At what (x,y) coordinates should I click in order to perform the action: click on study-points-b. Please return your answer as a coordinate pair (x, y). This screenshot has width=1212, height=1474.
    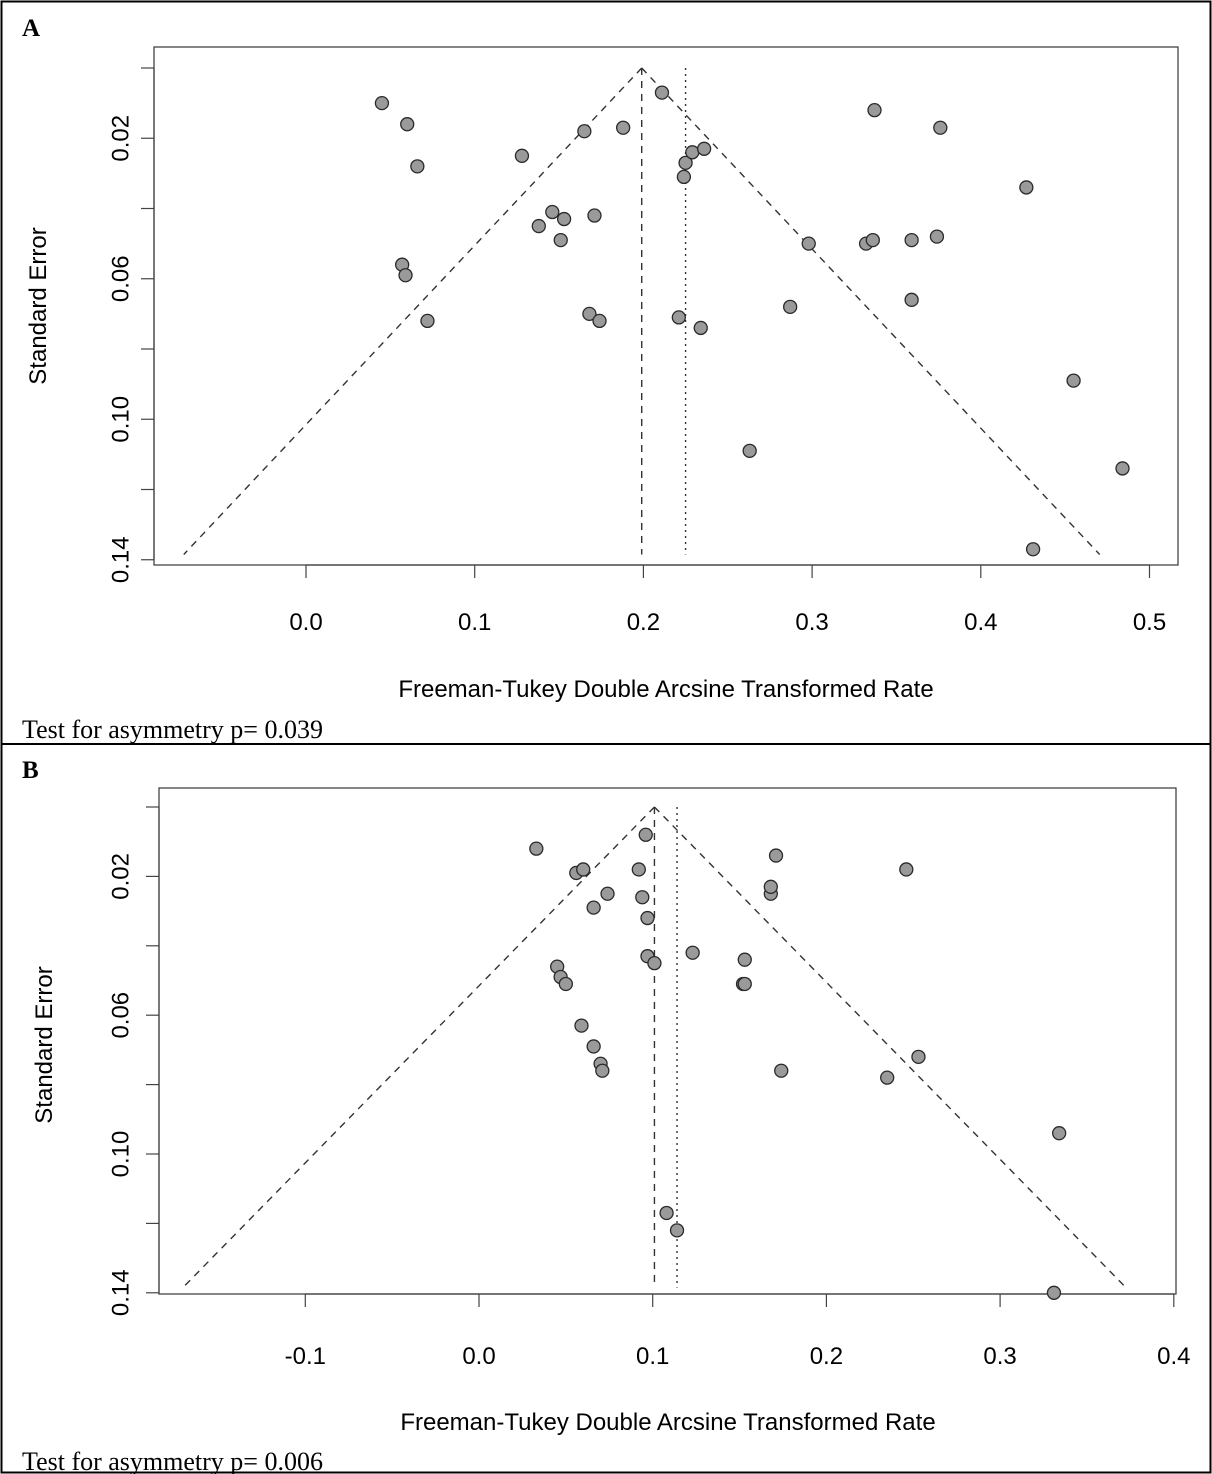
    Looking at the image, I should click on (798, 1063).